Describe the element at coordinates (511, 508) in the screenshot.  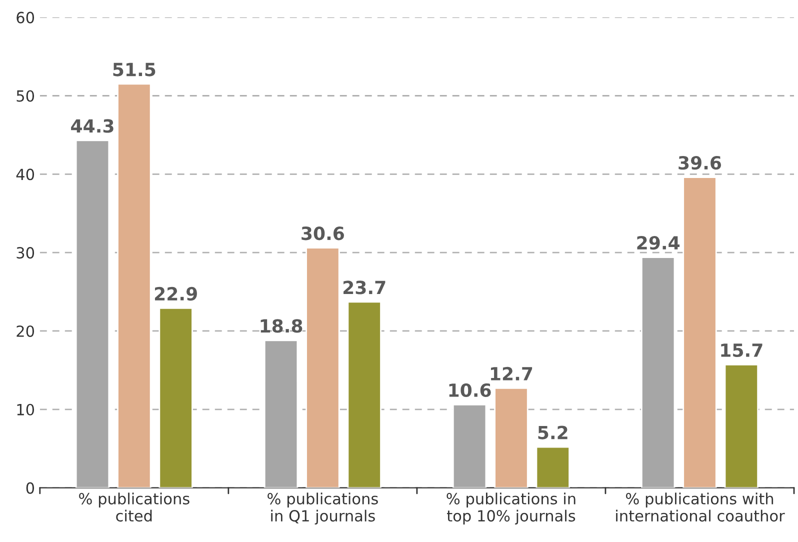
I see `x-tick-label: % publications in top 10% journals` at that location.